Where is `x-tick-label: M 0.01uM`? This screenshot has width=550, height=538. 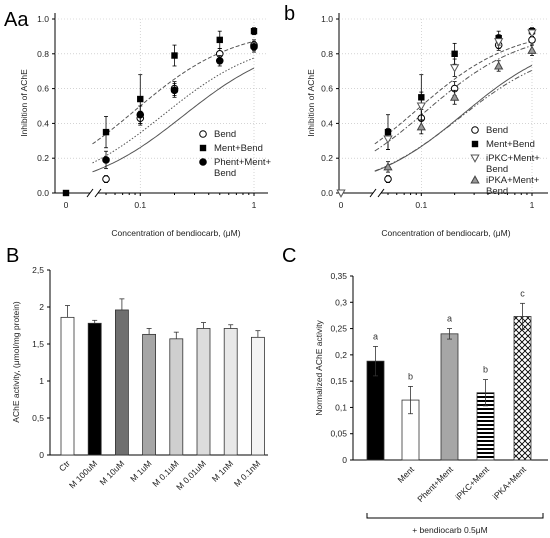 x-tick-label: M 0.01uM is located at coordinates (191, 475).